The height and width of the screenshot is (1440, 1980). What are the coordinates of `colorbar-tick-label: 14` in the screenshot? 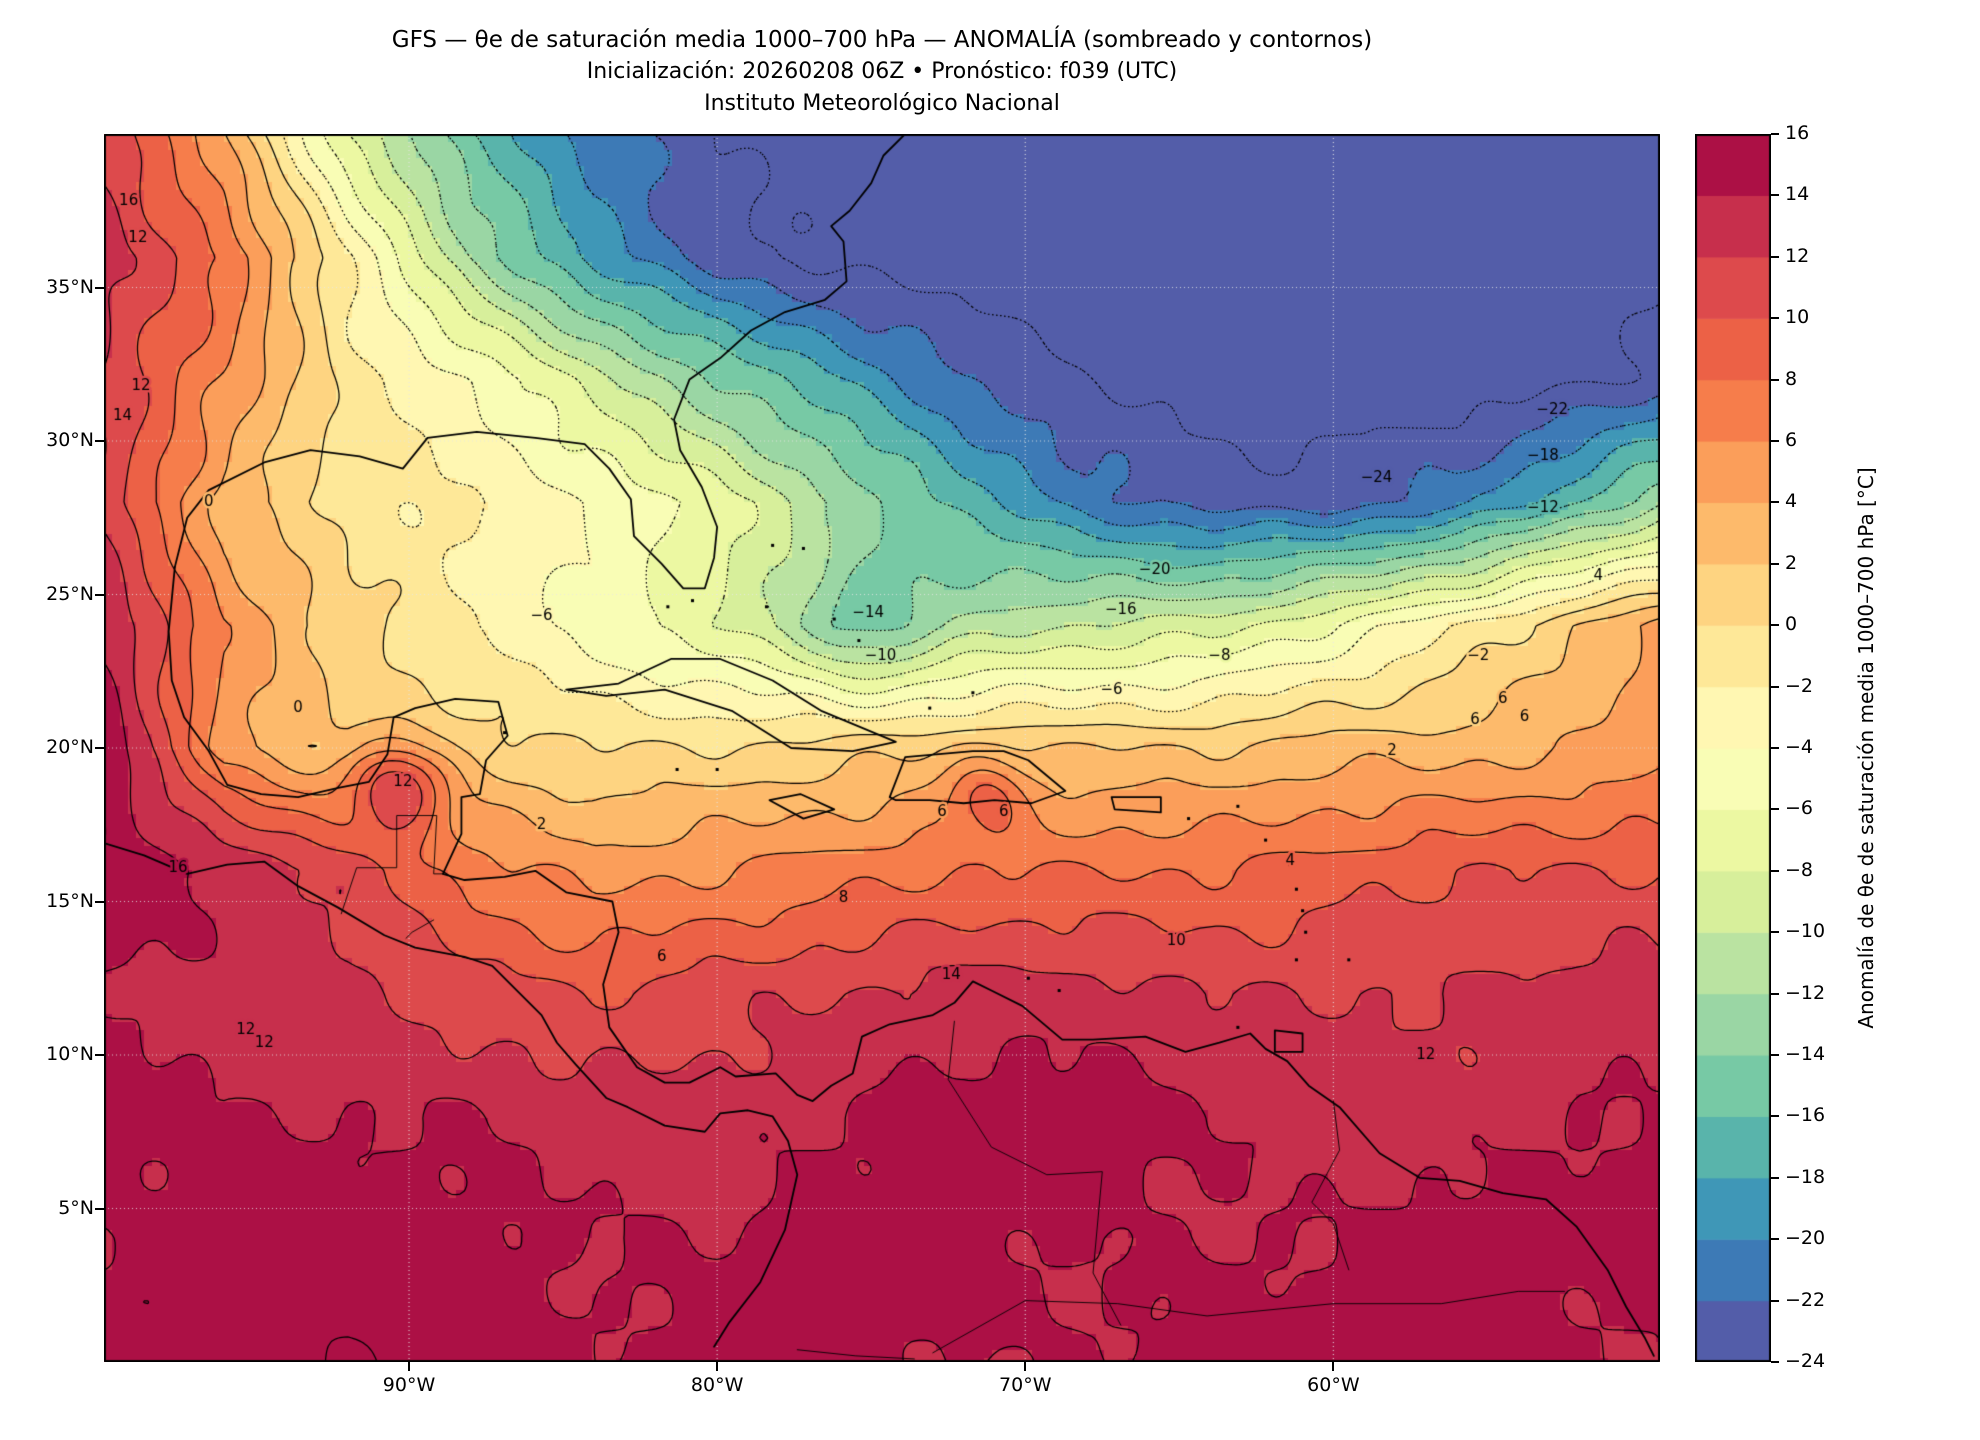 It's located at (1797, 194).